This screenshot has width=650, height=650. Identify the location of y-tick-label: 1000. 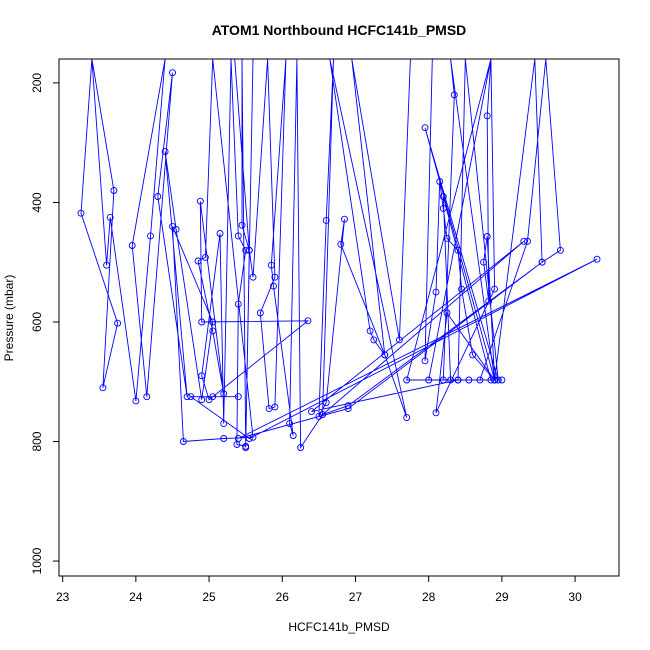
(37, 560).